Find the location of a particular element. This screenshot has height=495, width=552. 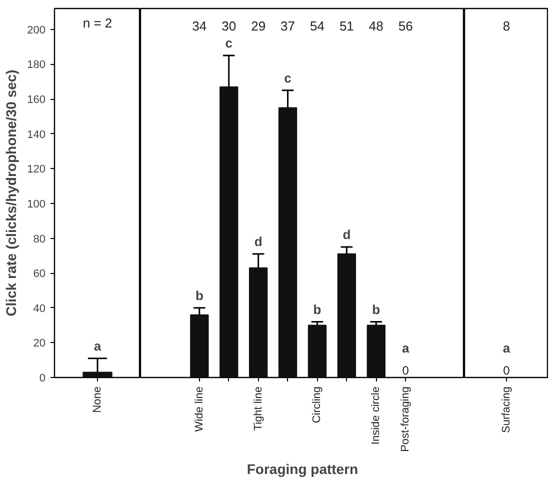

x-axis-title: Foraging pattern is located at coordinates (302, 468).